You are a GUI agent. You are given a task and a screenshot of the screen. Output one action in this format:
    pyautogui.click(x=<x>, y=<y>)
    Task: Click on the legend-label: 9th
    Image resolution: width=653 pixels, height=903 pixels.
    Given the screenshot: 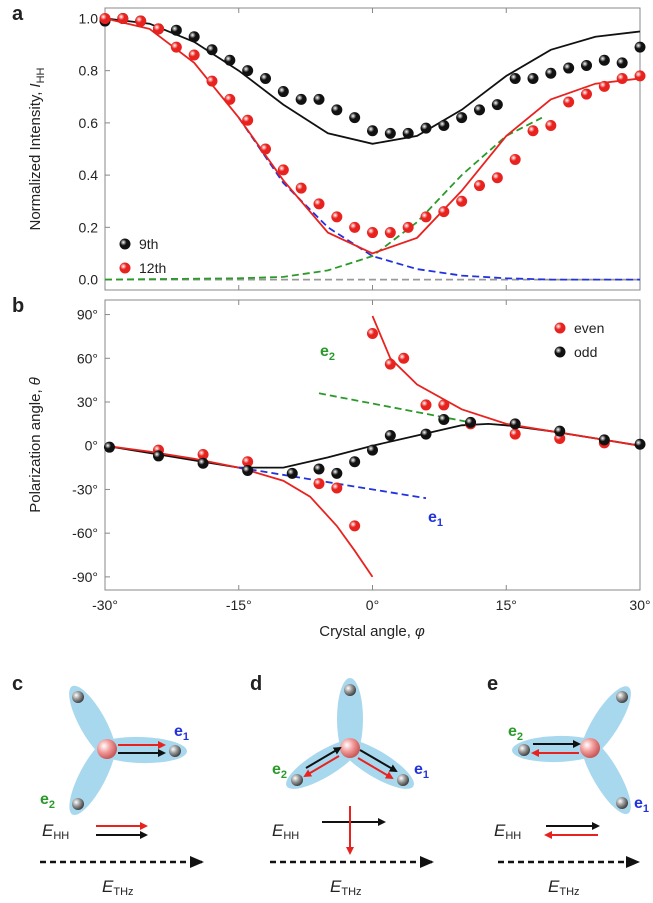 What is the action you would take?
    pyautogui.click(x=148, y=244)
    